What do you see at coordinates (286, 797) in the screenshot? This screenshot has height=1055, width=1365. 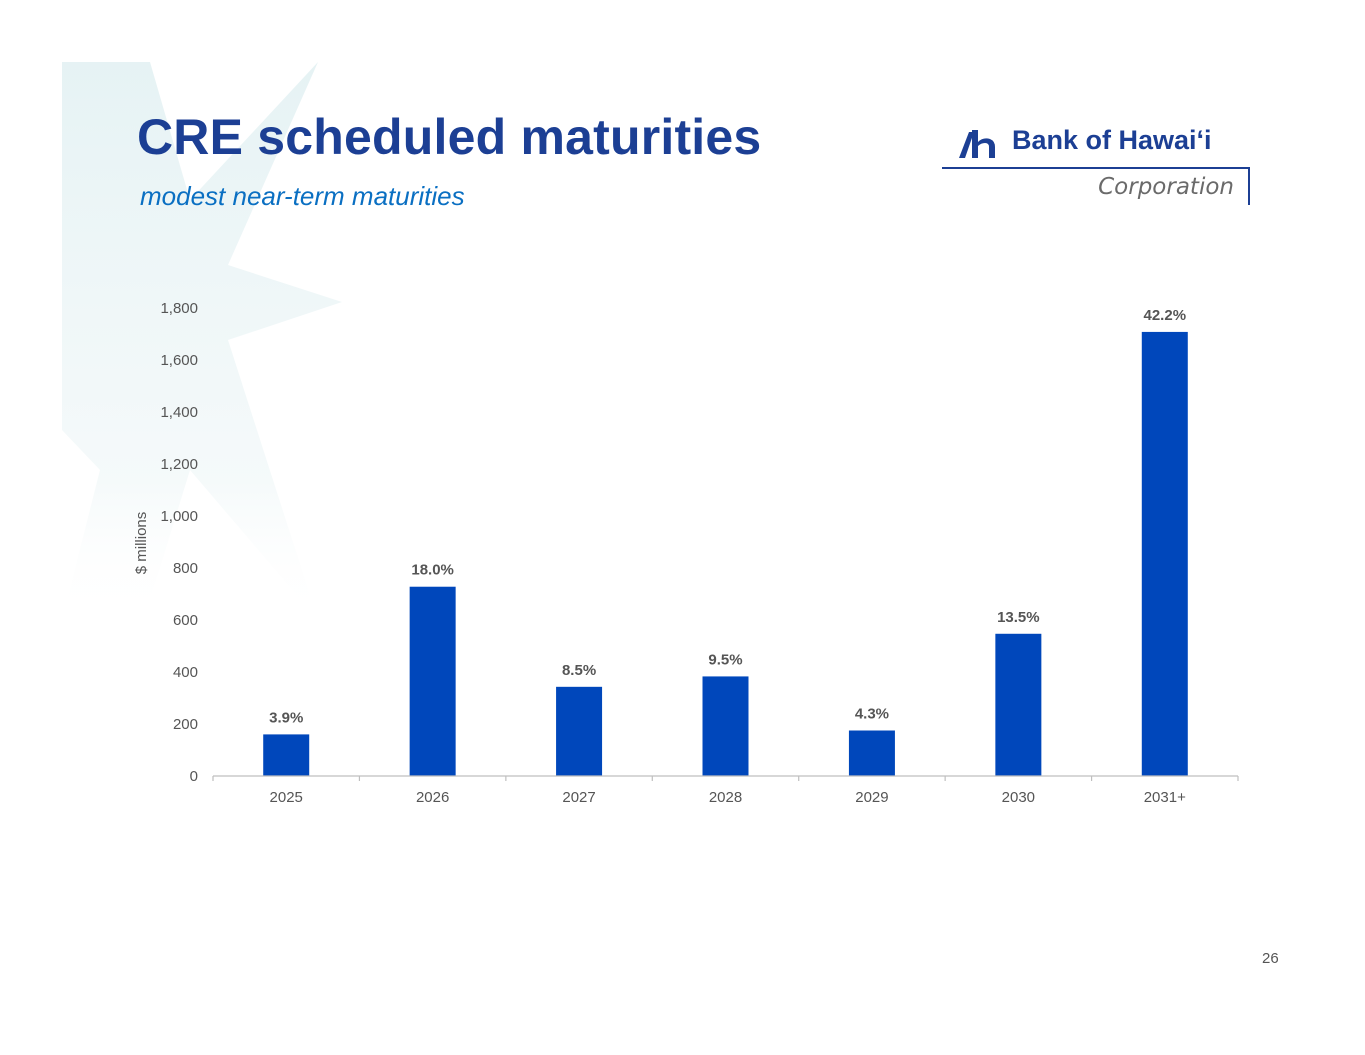 I see `x-tick-label: 2025` at bounding box center [286, 797].